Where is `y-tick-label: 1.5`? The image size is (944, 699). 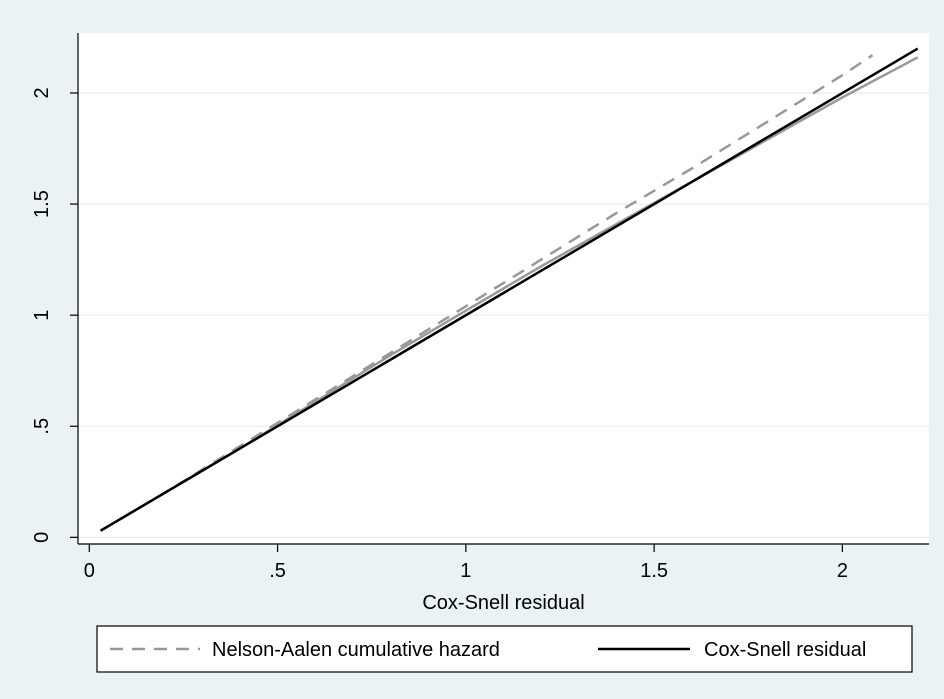
y-tick-label: 1.5 is located at coordinates (42, 204).